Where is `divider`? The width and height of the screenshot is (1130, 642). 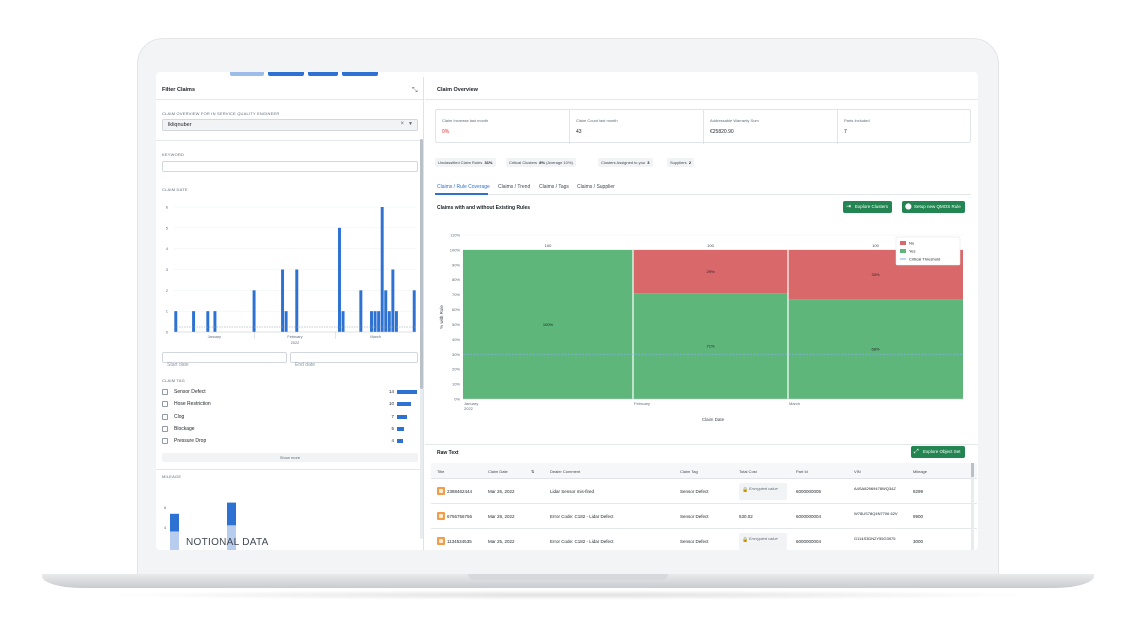
divider is located at coordinates (288, 140).